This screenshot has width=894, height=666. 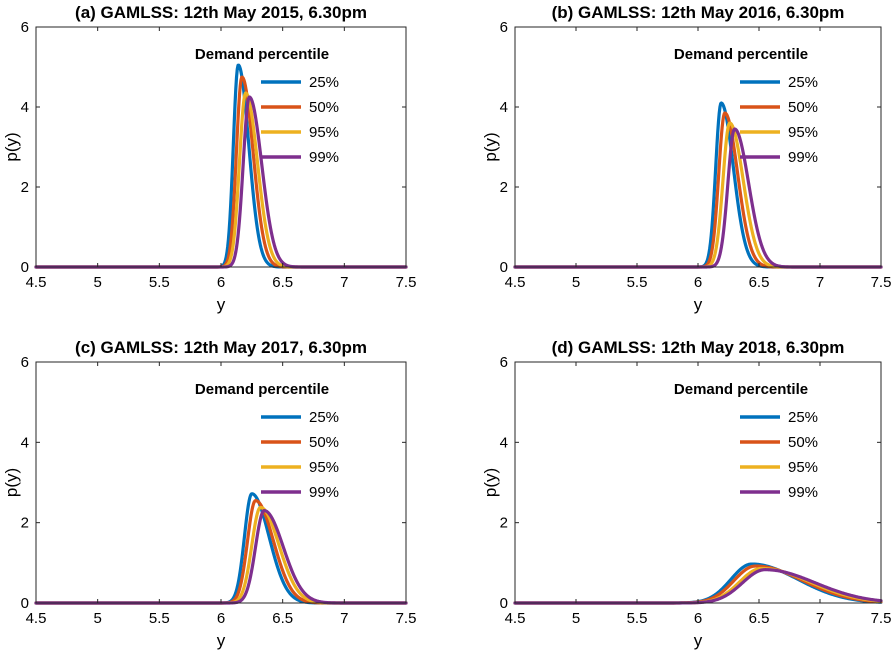 What do you see at coordinates (221, 347) in the screenshot?
I see `chart-title: (c) GAMLSS: 12th May 2017, 6.30pm` at bounding box center [221, 347].